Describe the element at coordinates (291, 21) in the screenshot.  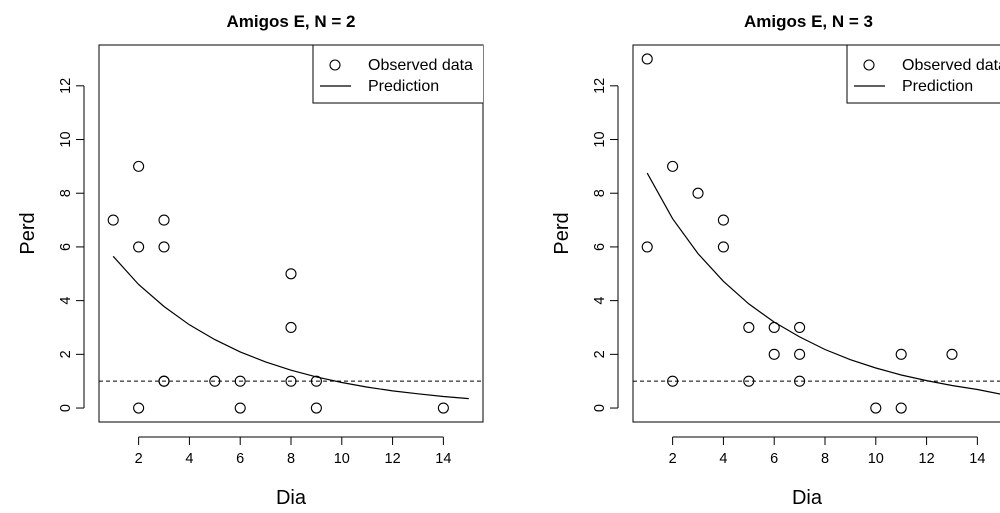
I see `chart-title: Amigos E, N = 2` at that location.